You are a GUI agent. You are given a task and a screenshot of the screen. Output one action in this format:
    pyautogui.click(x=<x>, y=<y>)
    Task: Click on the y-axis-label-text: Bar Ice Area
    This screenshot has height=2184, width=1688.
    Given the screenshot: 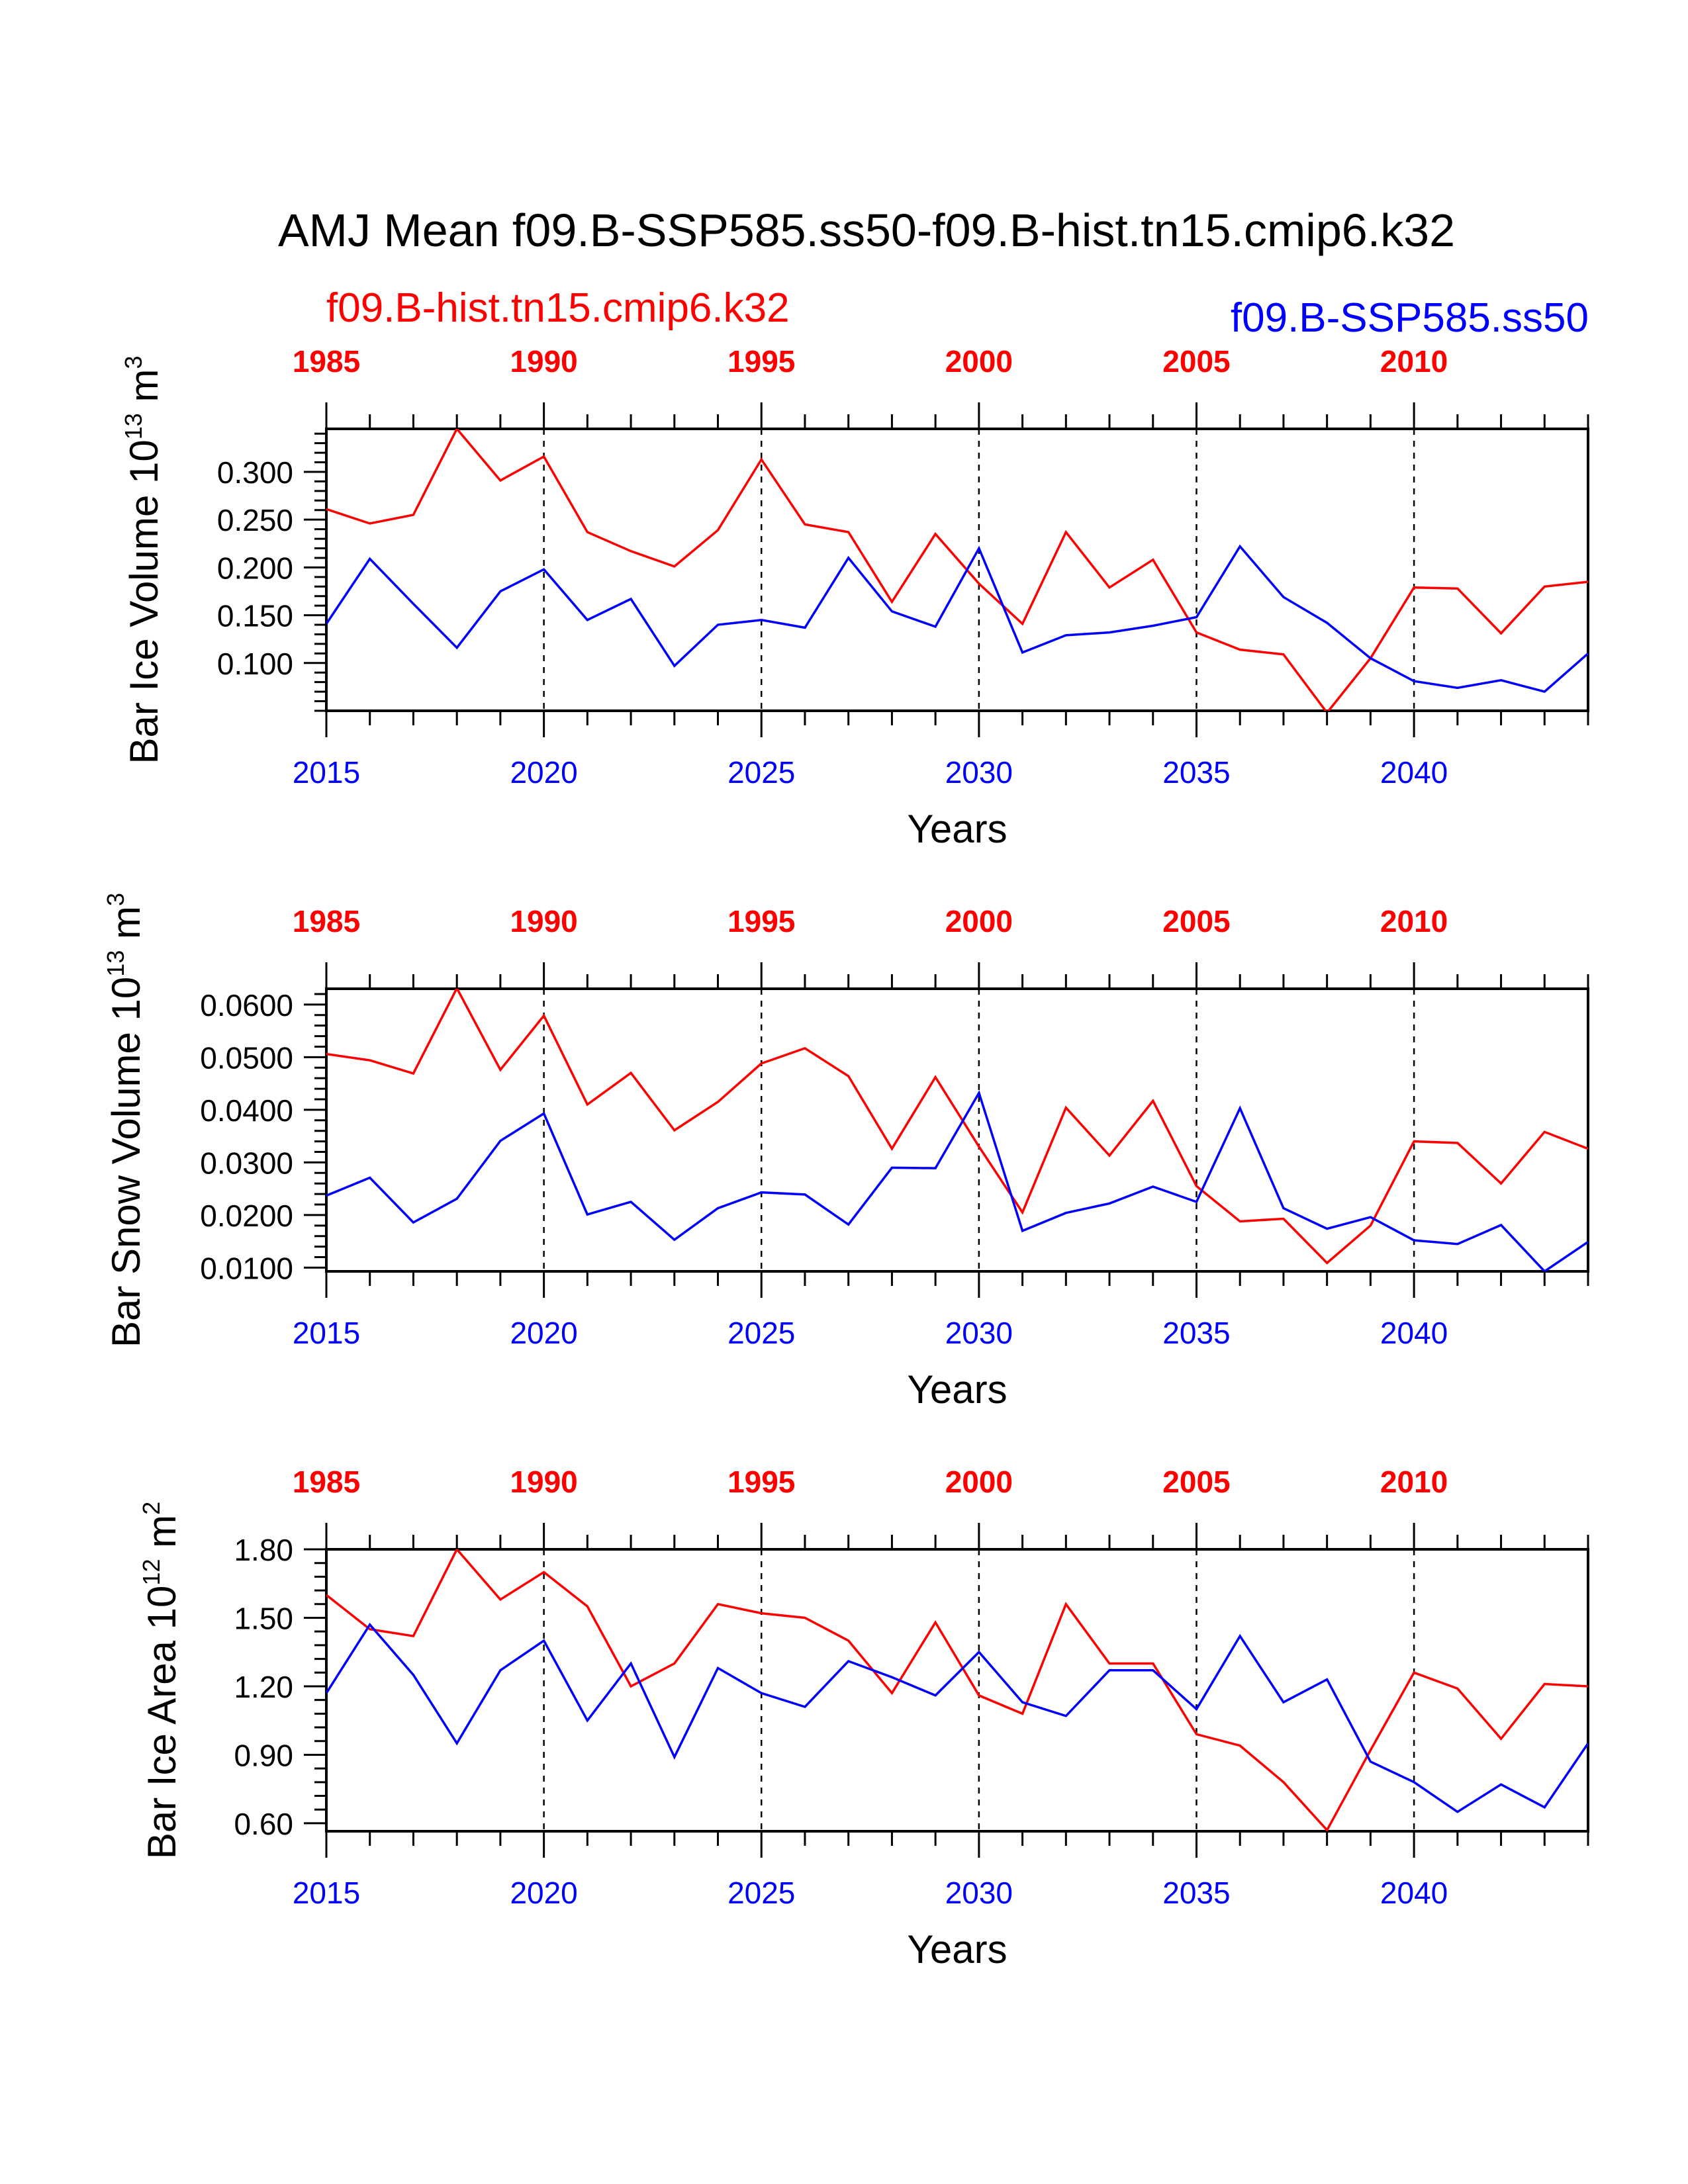 What is the action you would take?
    pyautogui.click(x=162, y=1744)
    